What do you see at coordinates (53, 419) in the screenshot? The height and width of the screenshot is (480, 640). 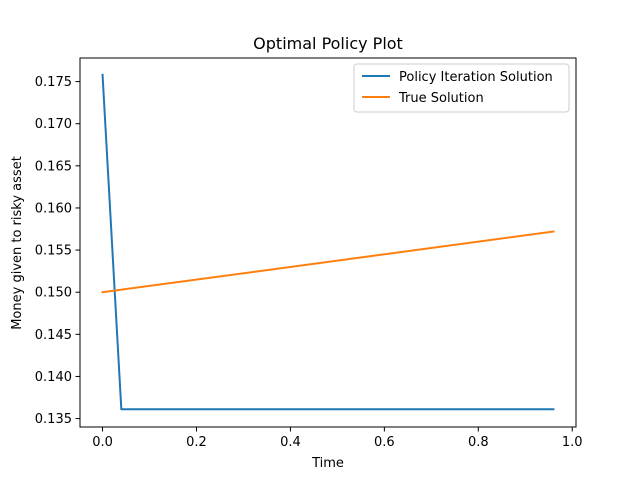 I see `y-tick-label: 0.135` at bounding box center [53, 419].